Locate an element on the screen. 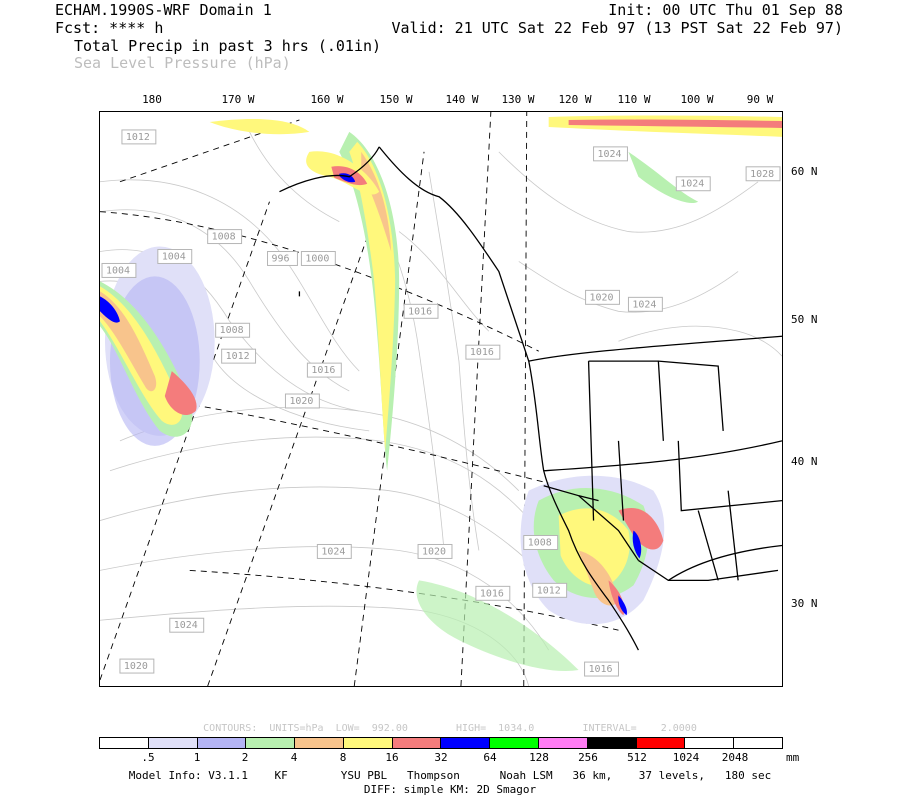 The width and height of the screenshot is (900, 800). lon-label: 140 W is located at coordinates (462, 99).